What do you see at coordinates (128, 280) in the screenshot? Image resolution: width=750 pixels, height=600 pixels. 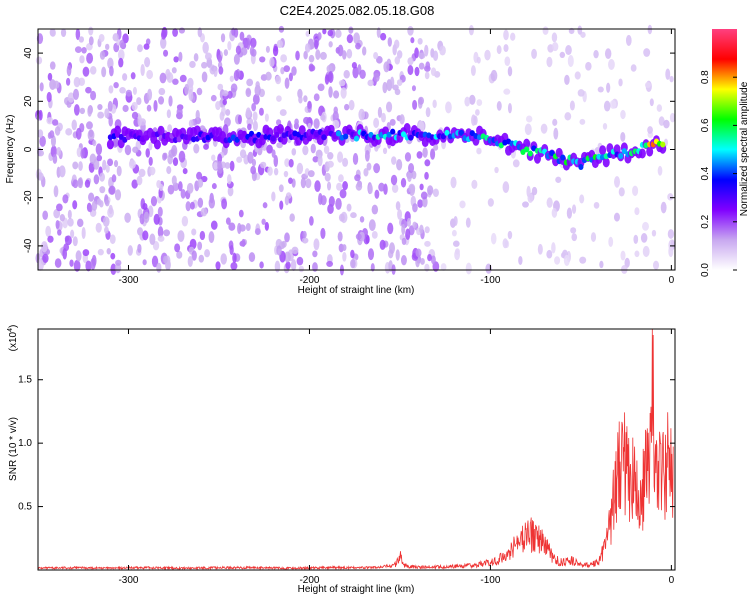 I see `x-tick-label: -300` at bounding box center [128, 280].